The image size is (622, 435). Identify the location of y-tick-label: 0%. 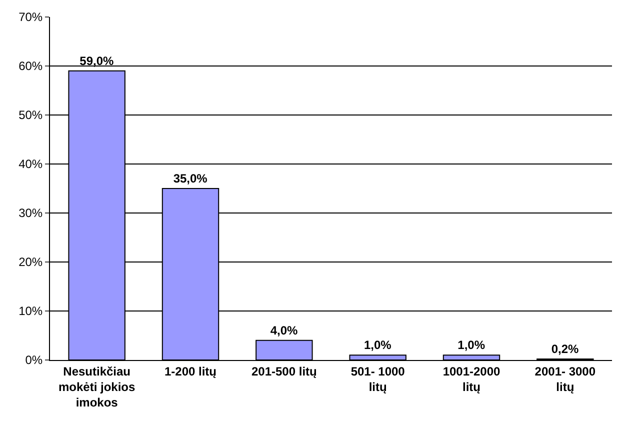
(34, 360).